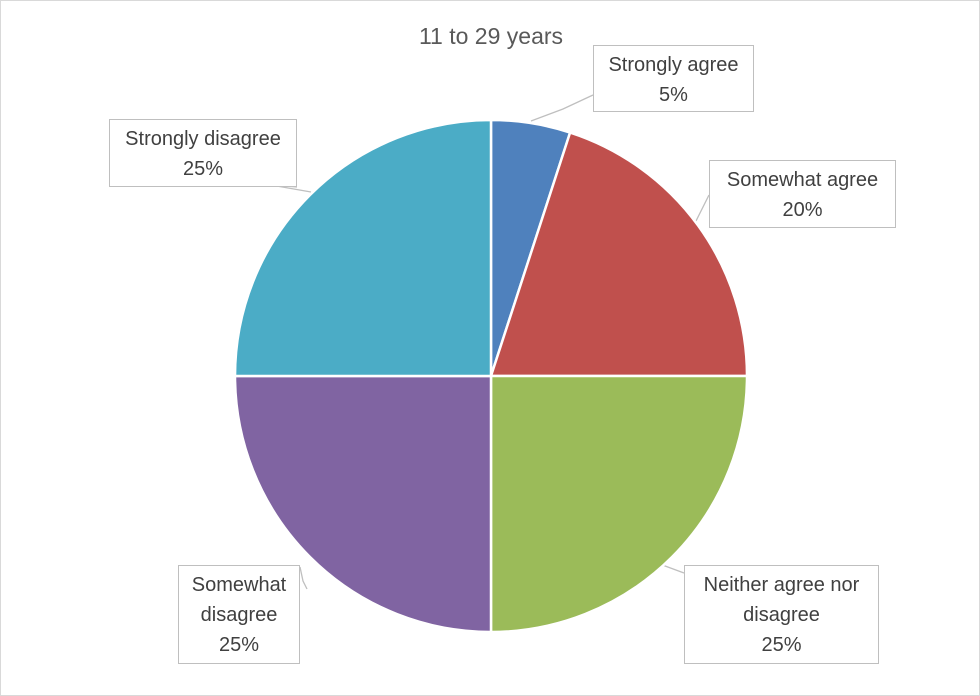 This screenshot has width=980, height=696. Describe the element at coordinates (802, 180) in the screenshot. I see `slice-label: Somewhat agree` at that location.